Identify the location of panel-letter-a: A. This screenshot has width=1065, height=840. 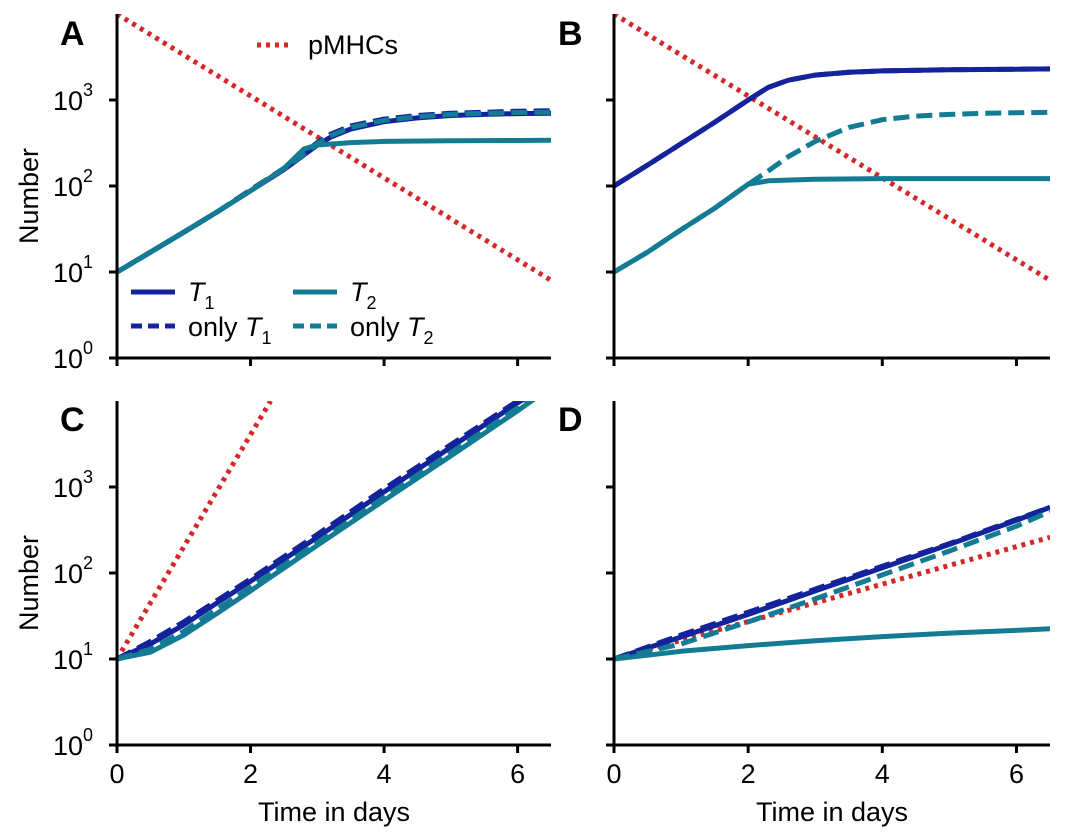
(72, 34).